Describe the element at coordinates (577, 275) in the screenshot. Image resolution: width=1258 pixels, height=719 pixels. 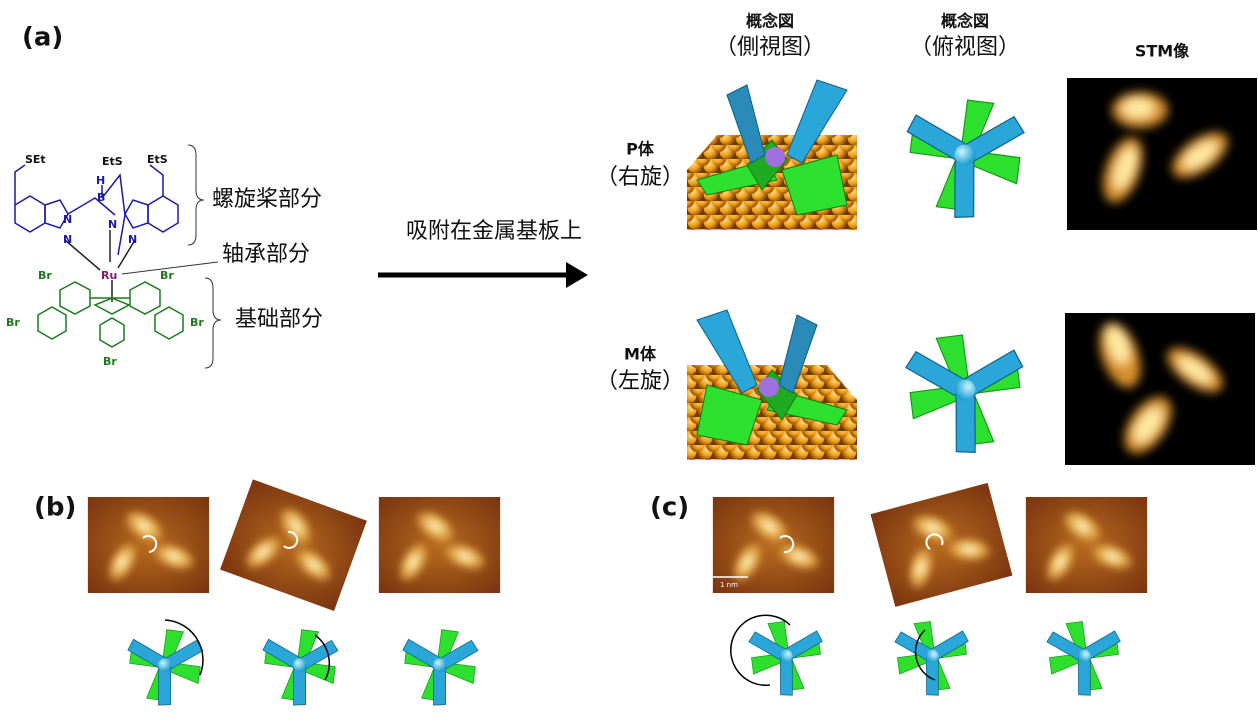
I see `arrow-head` at that location.